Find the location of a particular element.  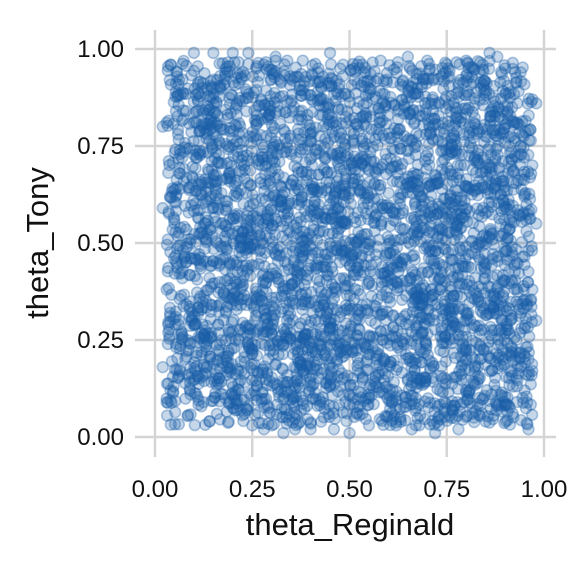

x-tick-label: 0.75 is located at coordinates (446, 489).